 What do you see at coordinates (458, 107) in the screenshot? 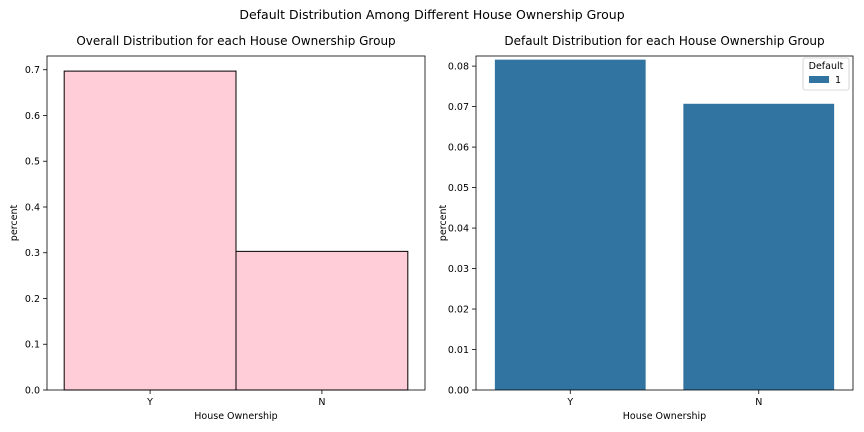
I see `y-tick-label: 0.07` at bounding box center [458, 107].